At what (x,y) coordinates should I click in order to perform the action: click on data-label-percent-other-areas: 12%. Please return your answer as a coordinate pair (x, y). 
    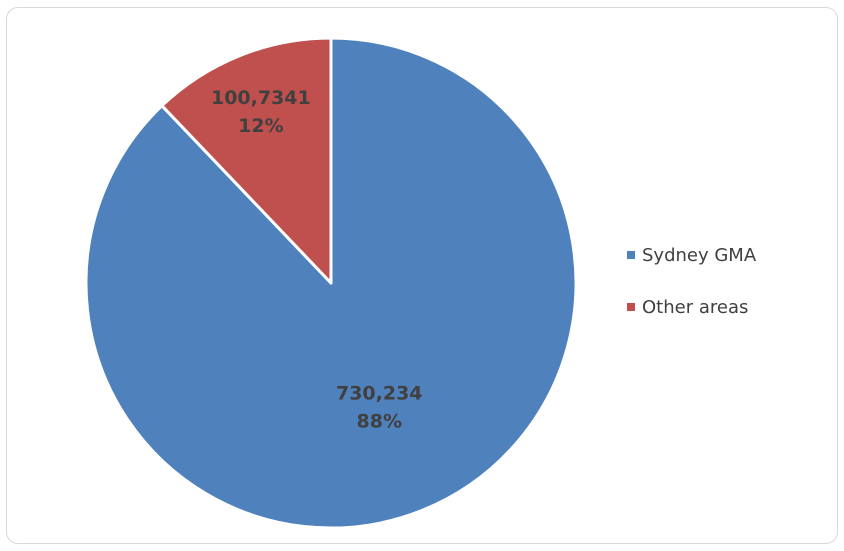
    Looking at the image, I should click on (260, 126).